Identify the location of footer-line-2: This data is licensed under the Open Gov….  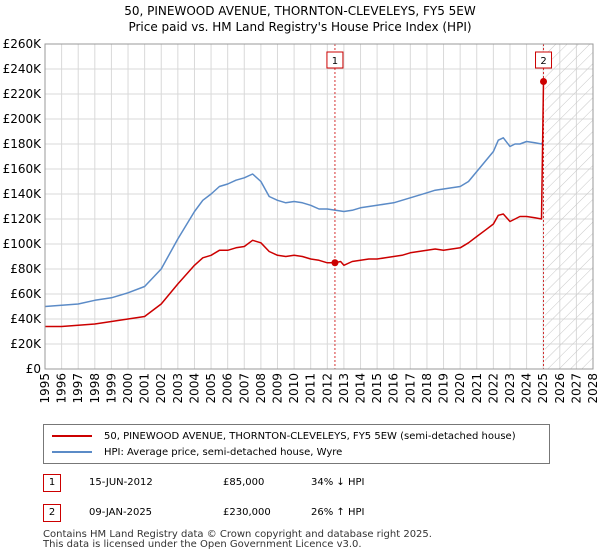
(202, 544).